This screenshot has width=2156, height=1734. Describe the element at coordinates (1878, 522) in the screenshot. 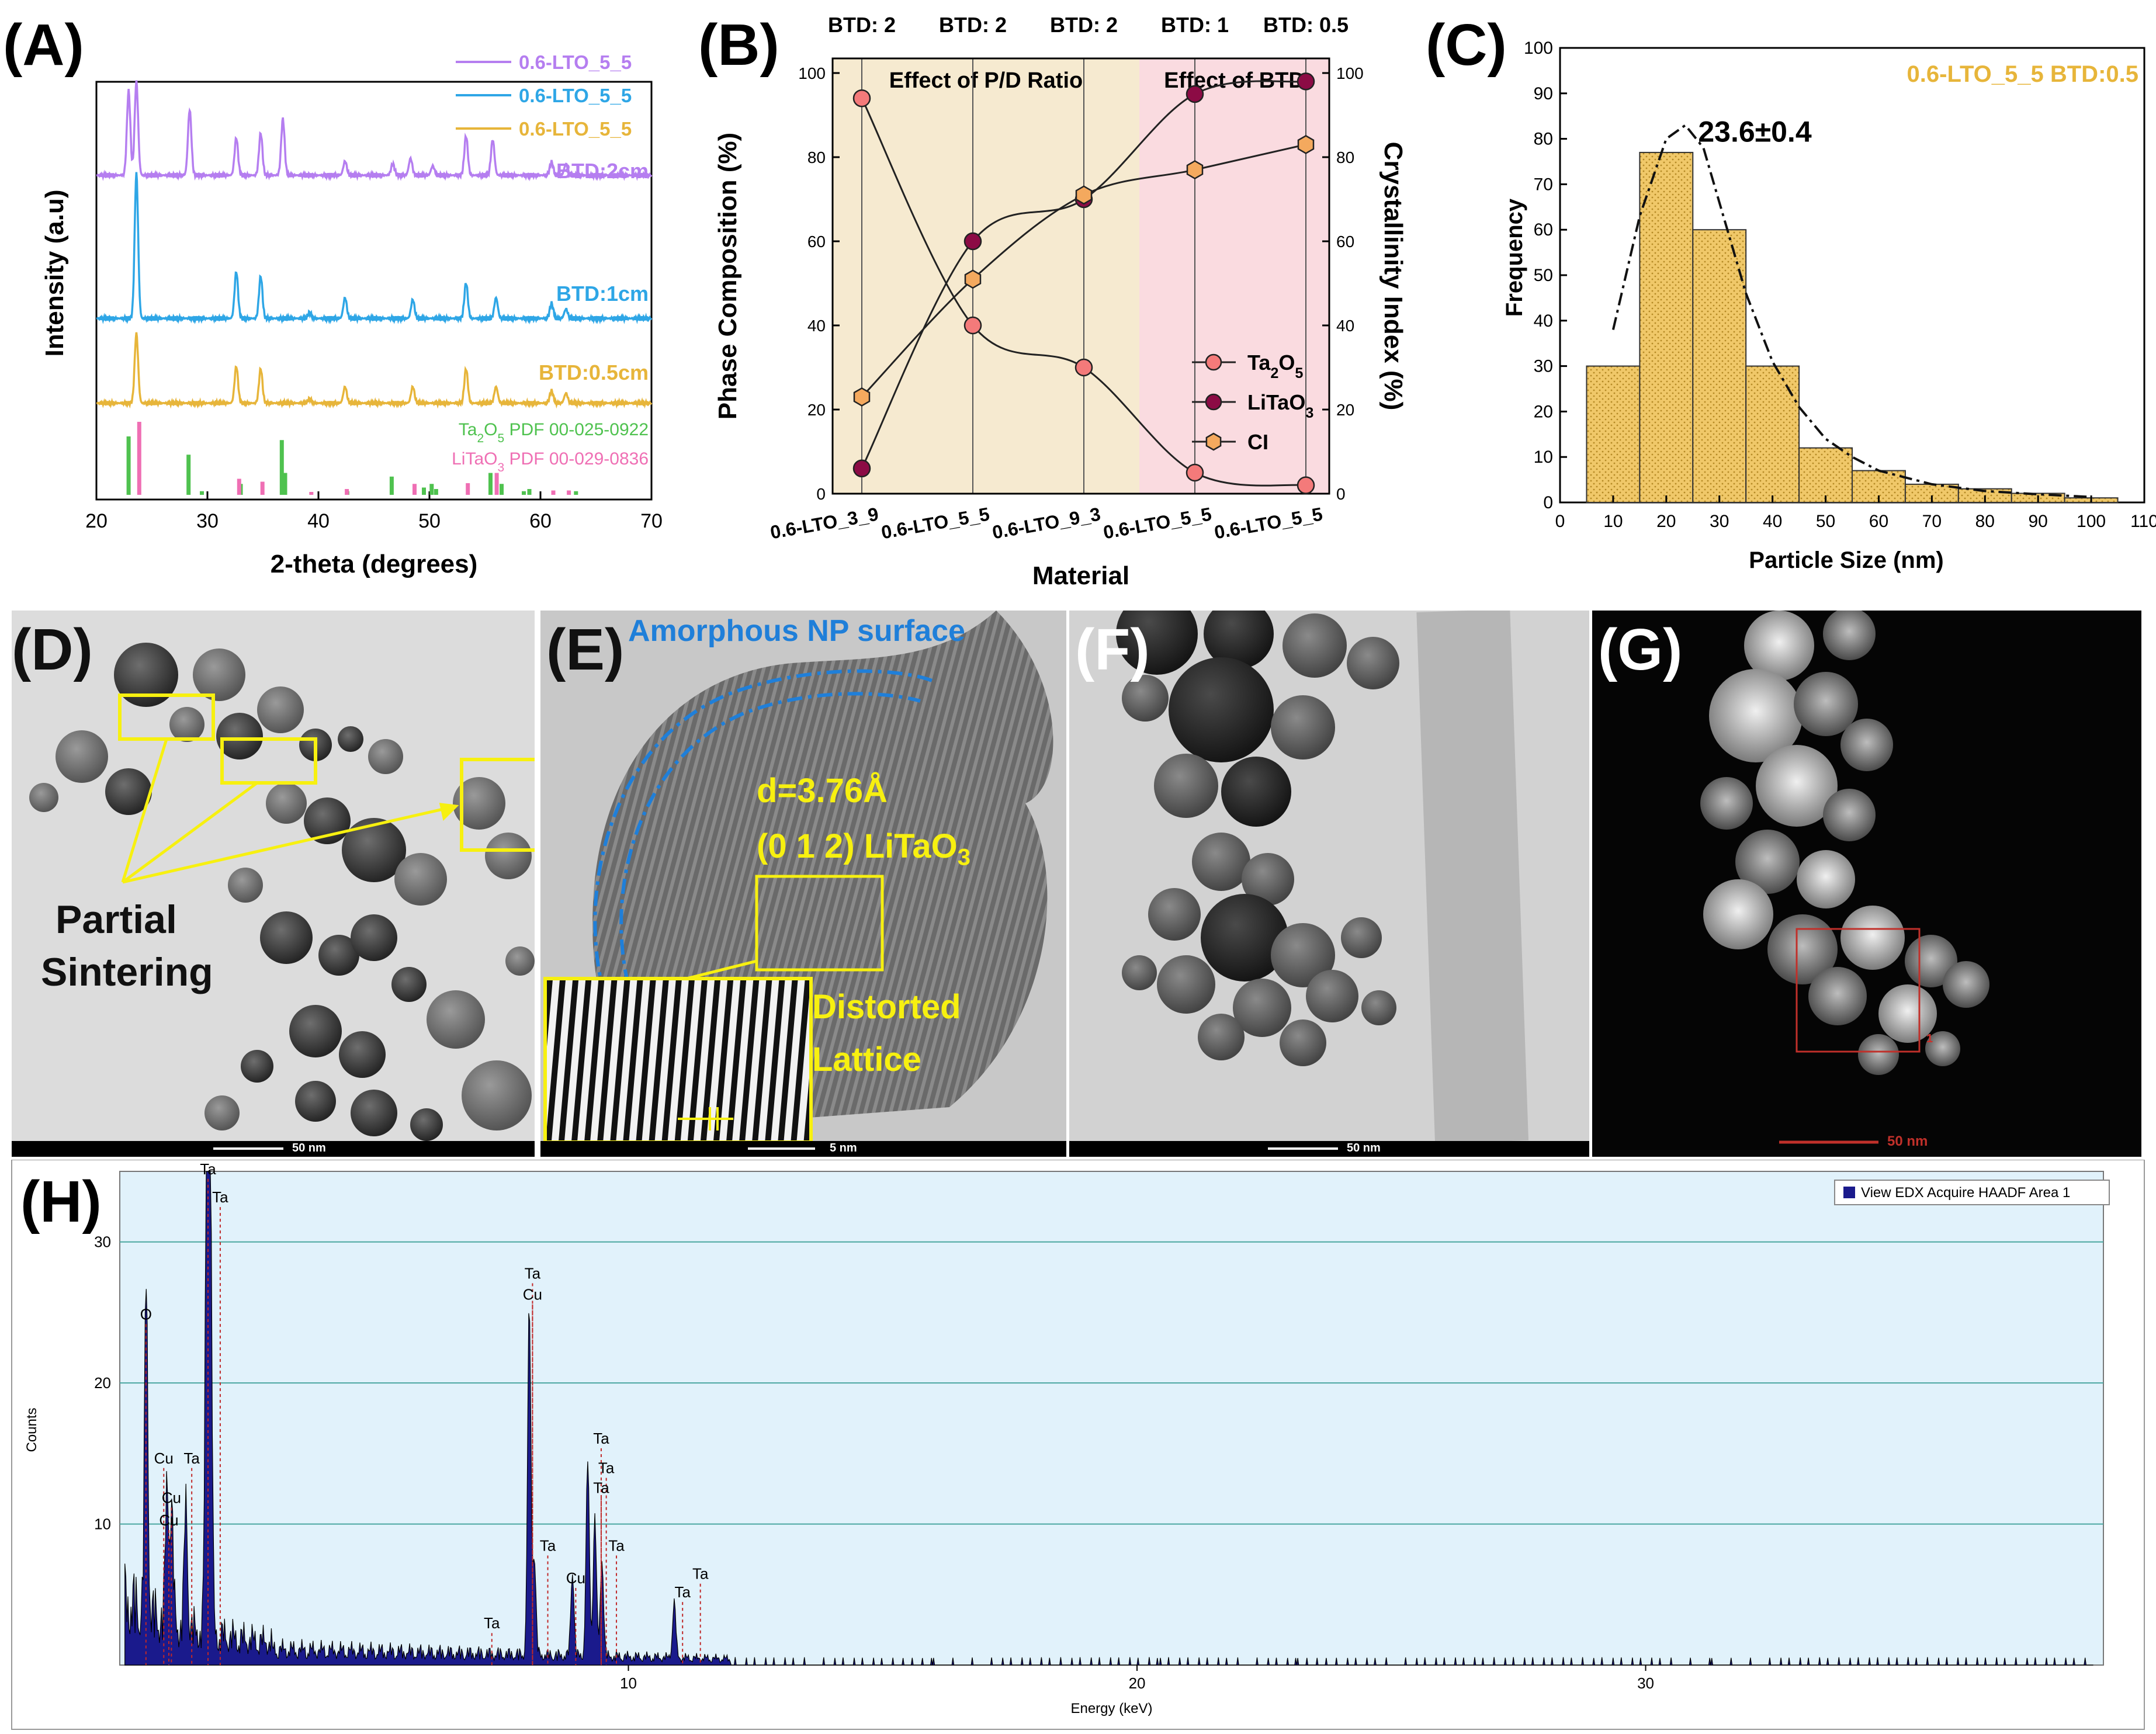

I see `x-tick-label: 60` at that location.